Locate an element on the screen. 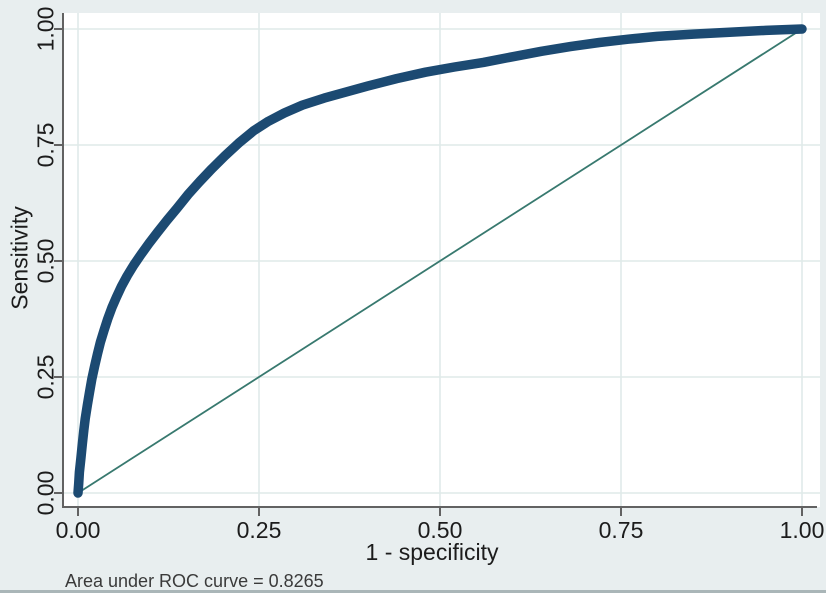 The width and height of the screenshot is (826, 593). x-axis-title: 1 - specificity is located at coordinates (432, 552).